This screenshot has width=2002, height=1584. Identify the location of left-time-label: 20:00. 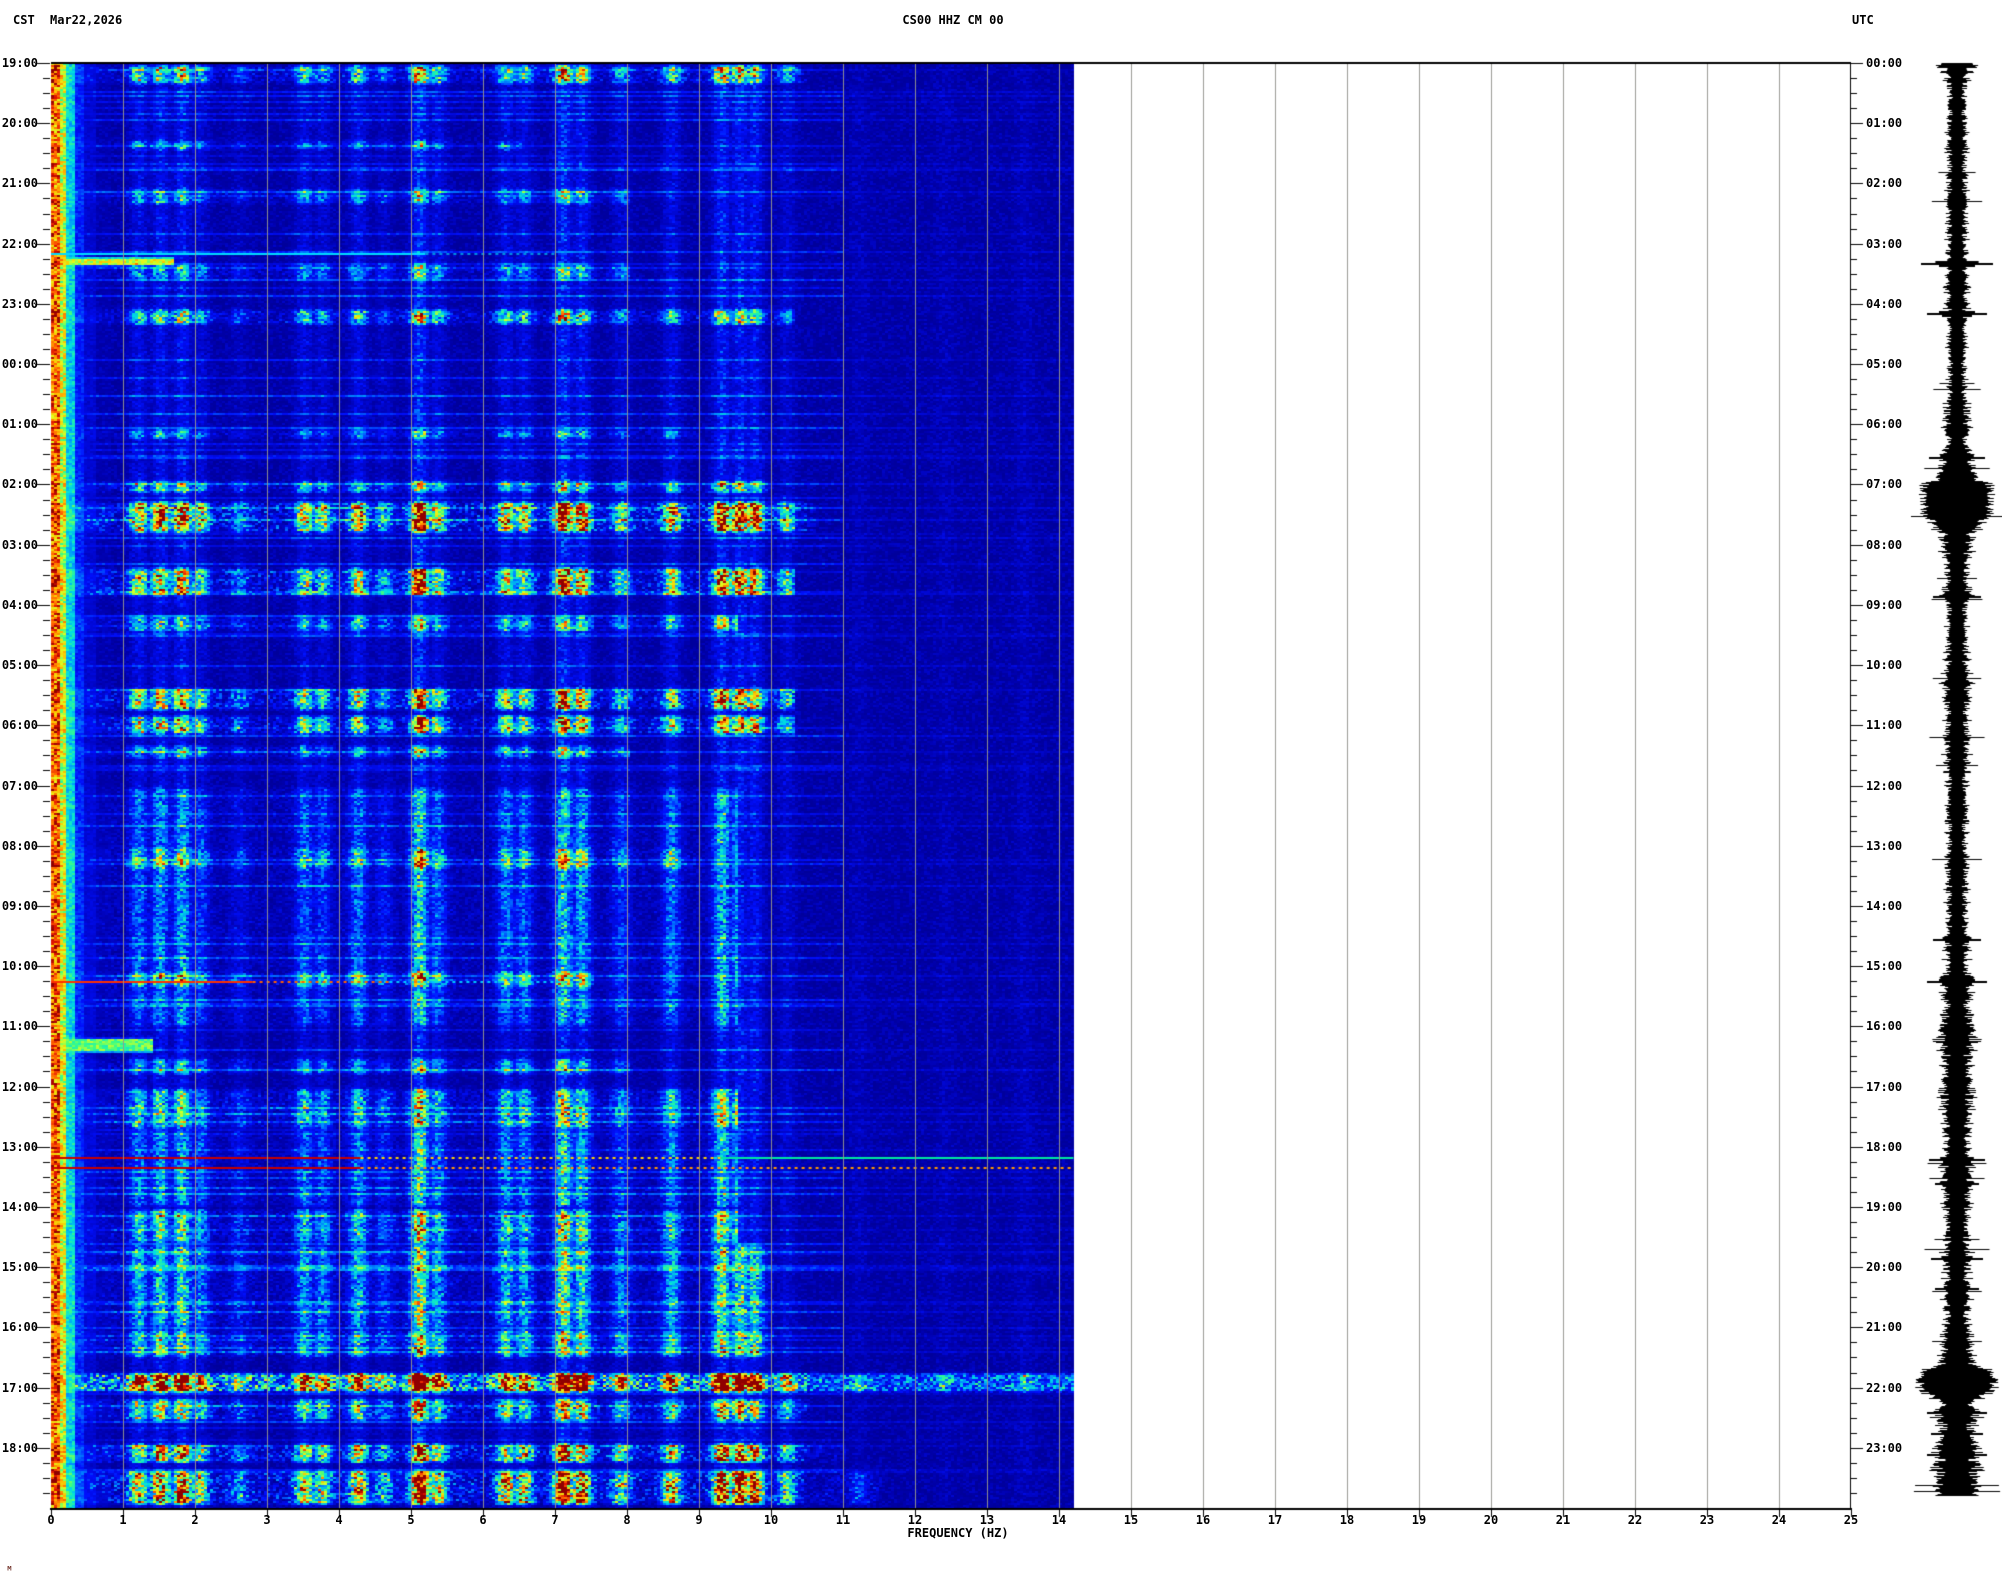
(19, 123).